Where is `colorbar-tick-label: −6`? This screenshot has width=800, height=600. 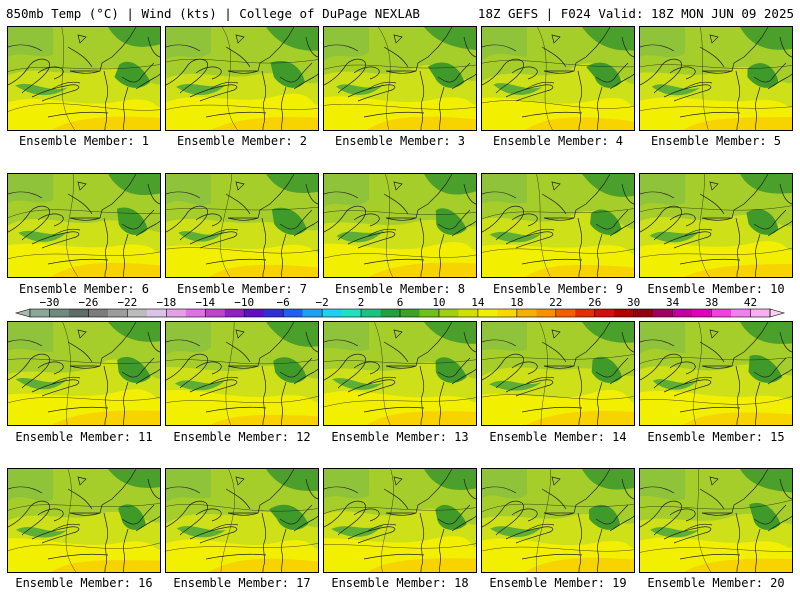
colorbar-tick-label: −6 is located at coordinates (283, 302).